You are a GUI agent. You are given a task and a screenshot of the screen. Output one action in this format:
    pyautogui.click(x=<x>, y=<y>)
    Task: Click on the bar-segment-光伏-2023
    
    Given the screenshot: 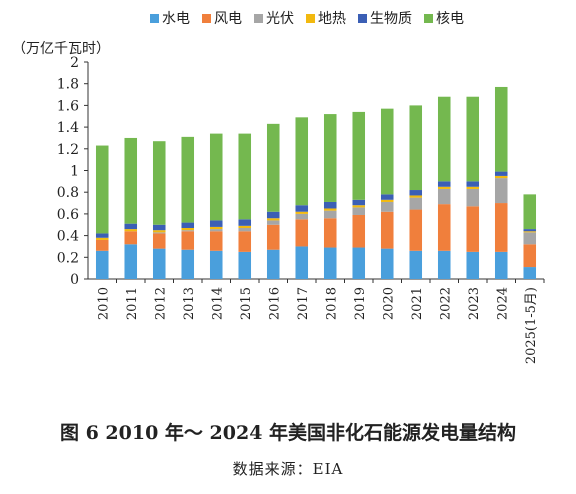 What is the action you would take?
    pyautogui.click(x=473, y=197)
    